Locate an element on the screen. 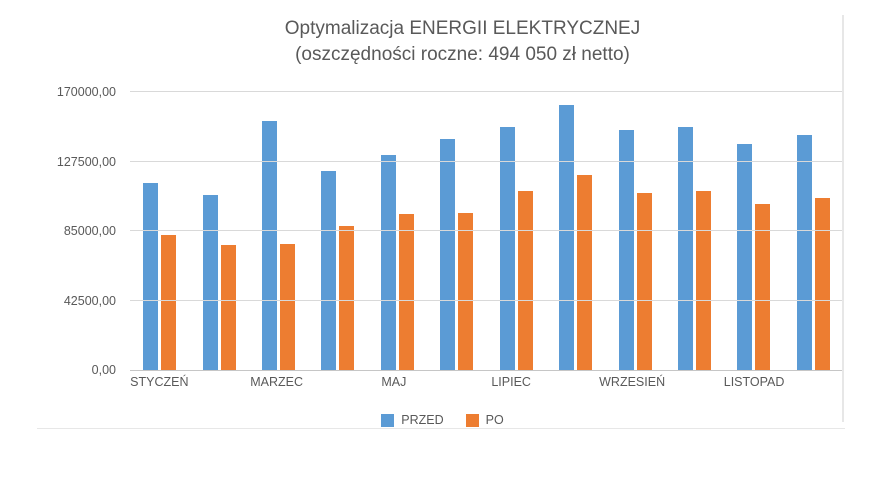 This screenshot has height=486, width=885. y-tick-label: 127500,00 is located at coordinates (86, 161).